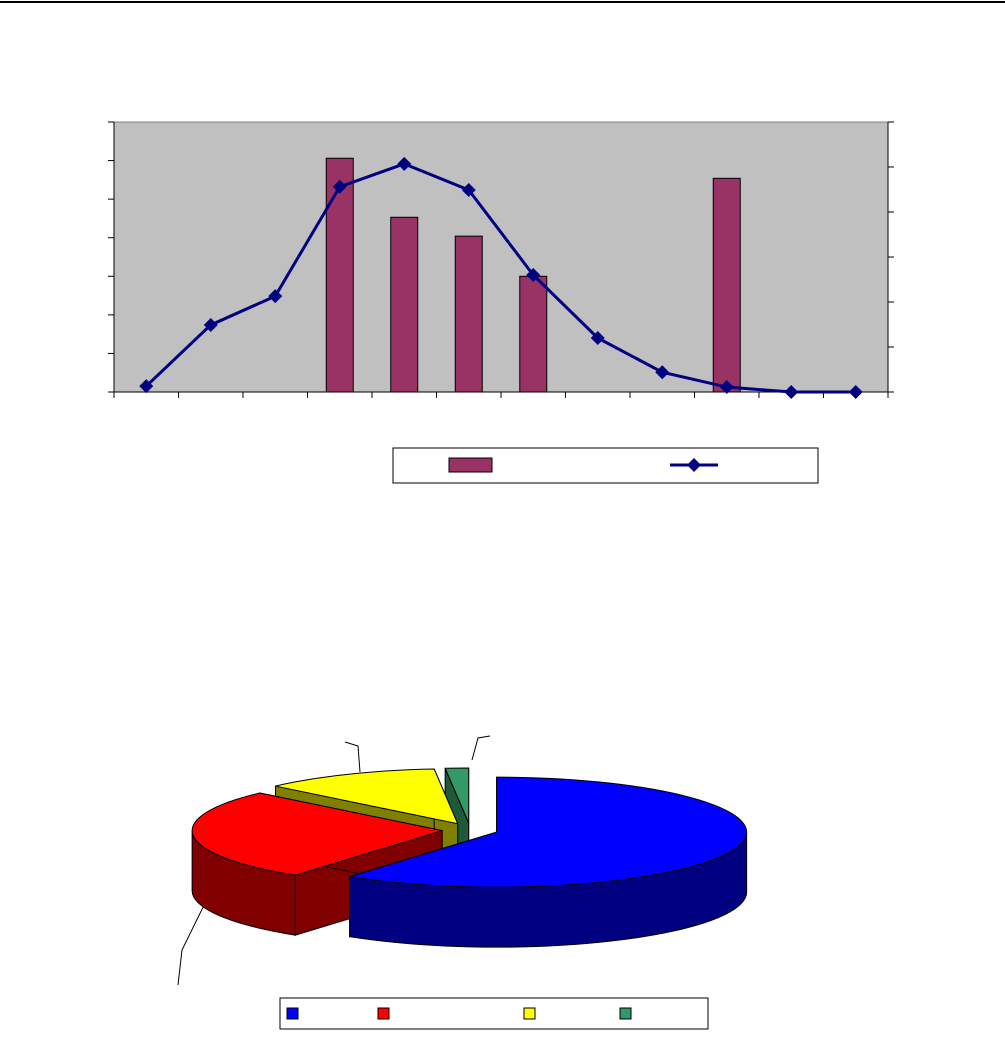 The width and height of the screenshot is (1005, 1049). I want to click on pie-legend-box, so click(494, 1013).